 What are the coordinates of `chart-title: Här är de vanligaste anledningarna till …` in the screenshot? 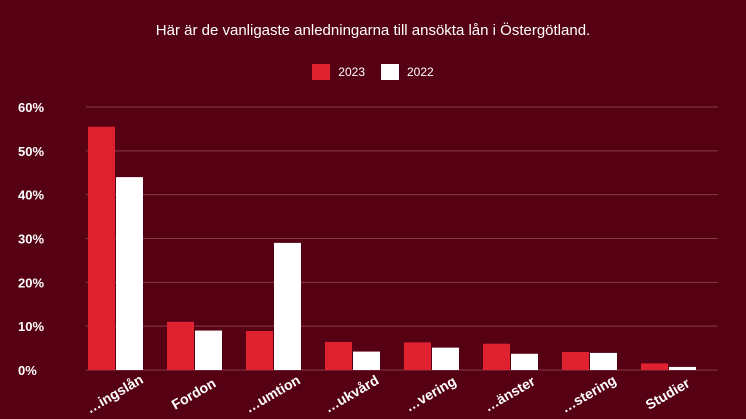 It's located at (373, 30).